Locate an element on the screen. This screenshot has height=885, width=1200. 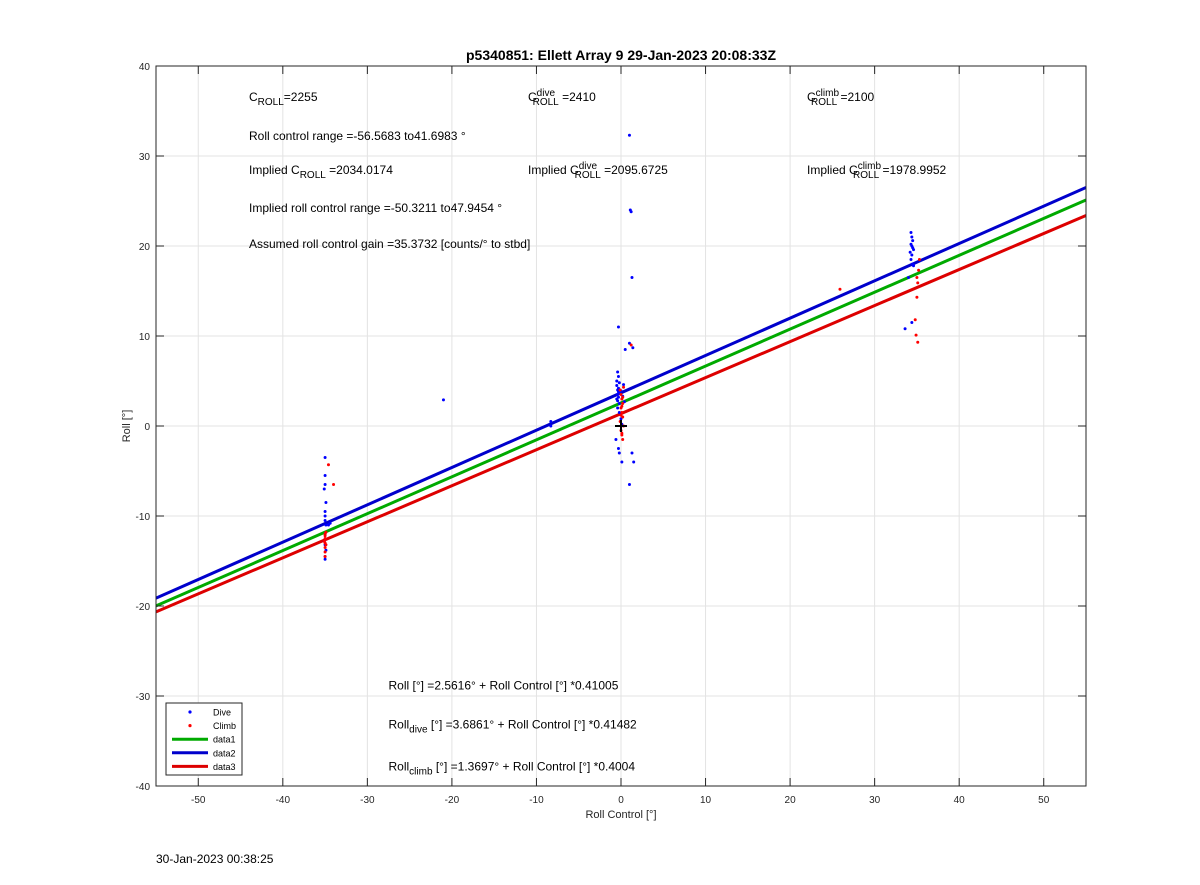
x-tick-label: -40 is located at coordinates (283, 800).